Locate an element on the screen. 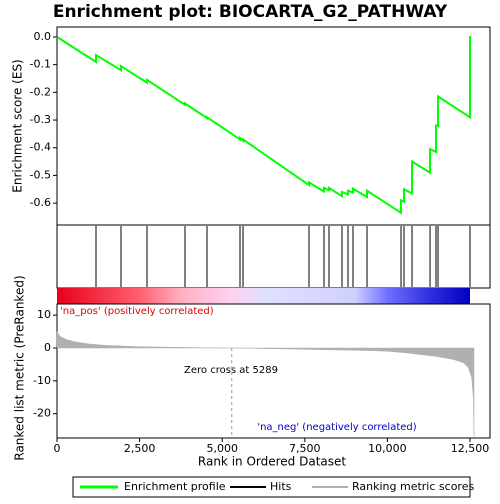  annotation: 'na_neg' (negatively correlated) is located at coordinates (336, 427).